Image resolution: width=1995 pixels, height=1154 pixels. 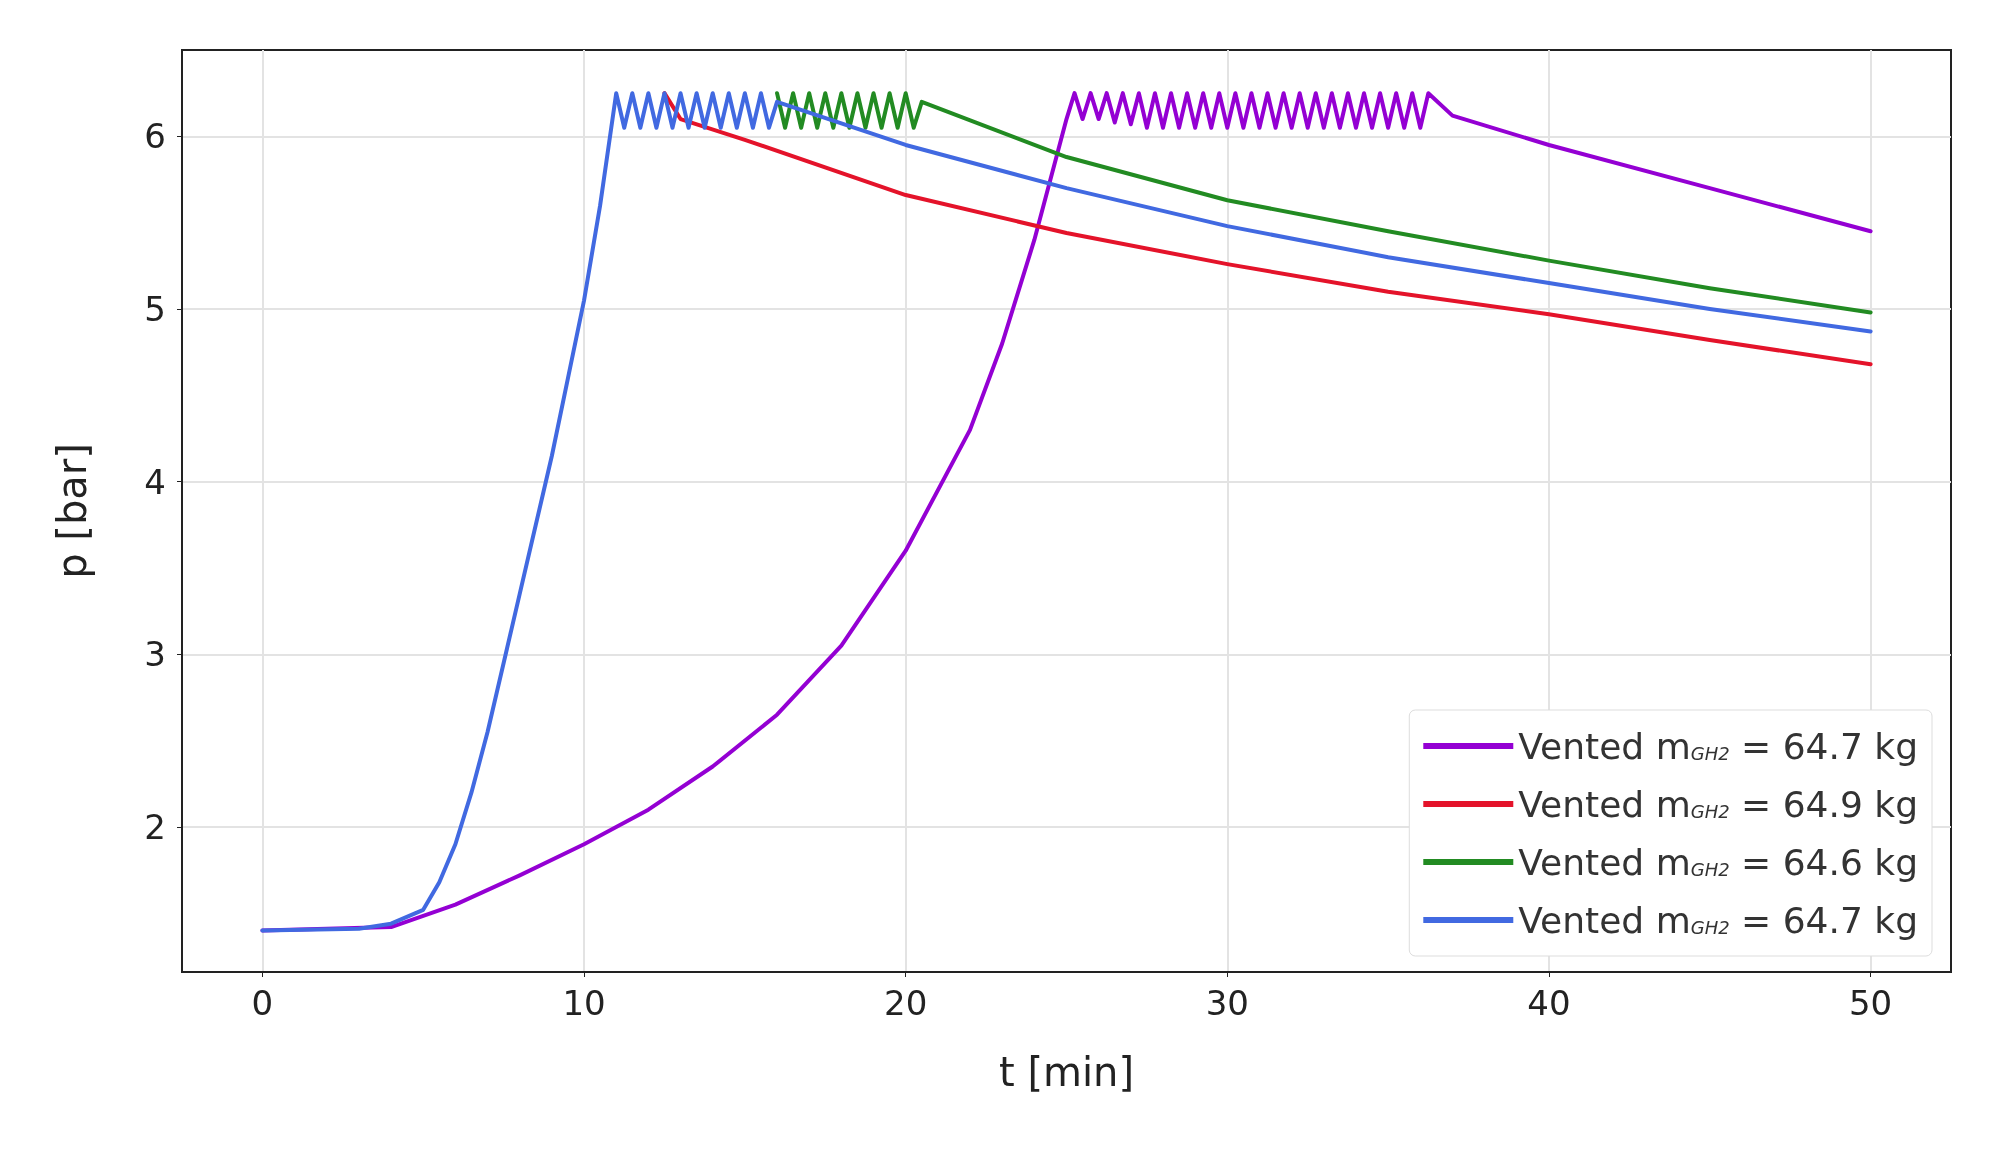 I want to click on y-tick-label: 5, so click(x=155, y=308).